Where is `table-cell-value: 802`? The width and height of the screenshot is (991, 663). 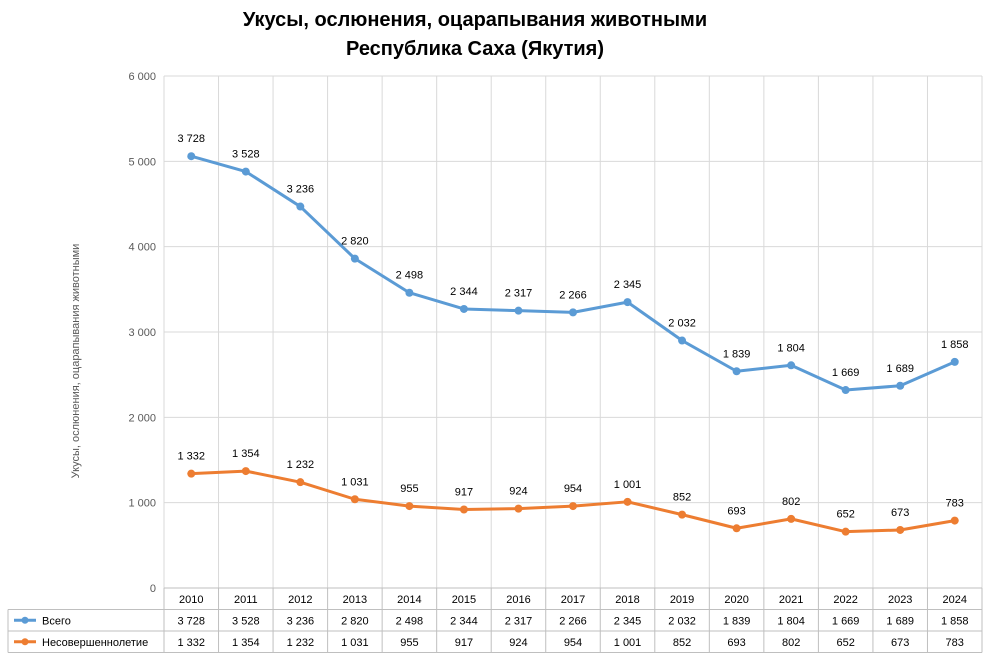
table-cell-value: 802 is located at coordinates (791, 643).